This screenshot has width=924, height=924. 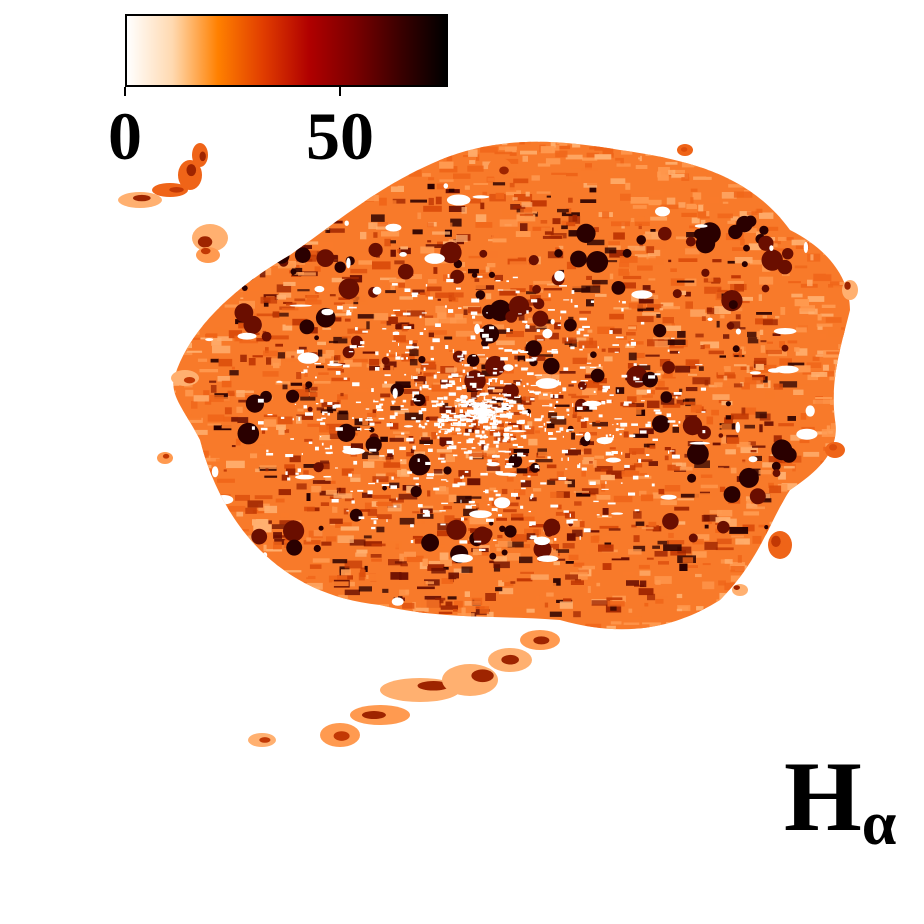 What do you see at coordinates (125, 136) in the screenshot?
I see `colorbar-tick-label-0: 0` at bounding box center [125, 136].